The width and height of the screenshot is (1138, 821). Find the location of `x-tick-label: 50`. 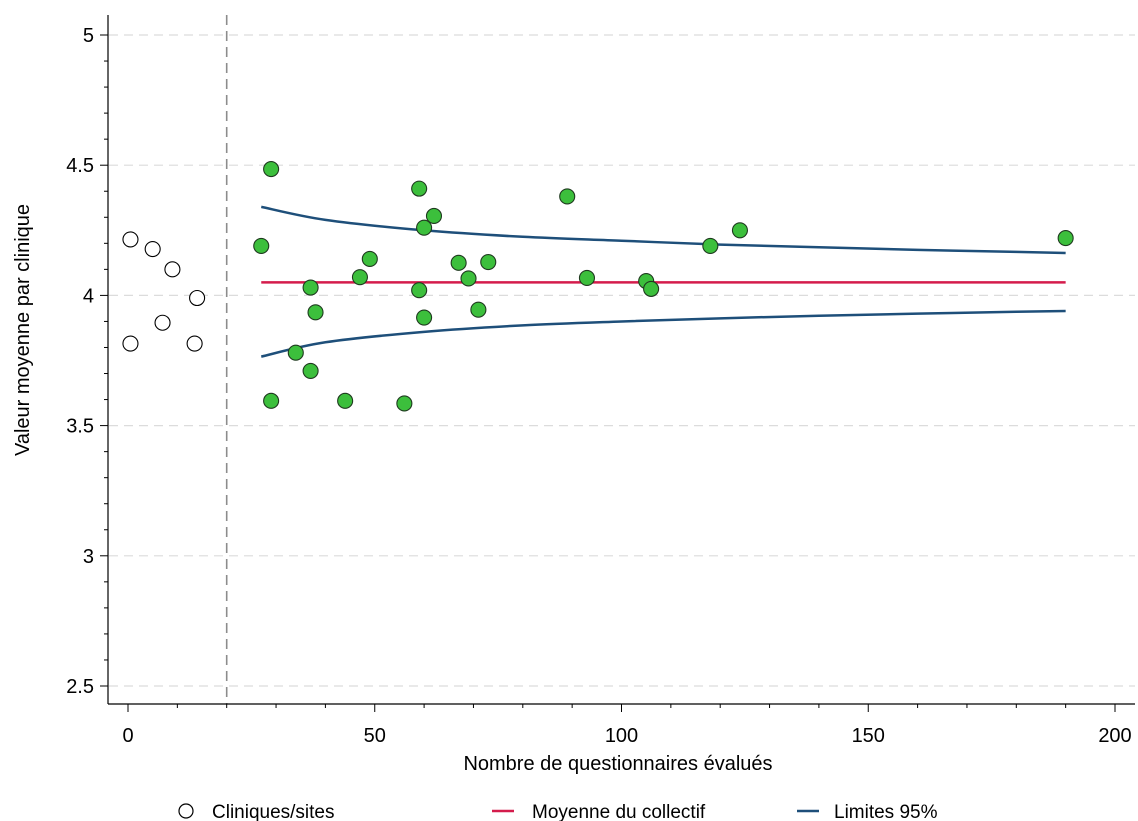

x-tick-label: 50 is located at coordinates (375, 736).